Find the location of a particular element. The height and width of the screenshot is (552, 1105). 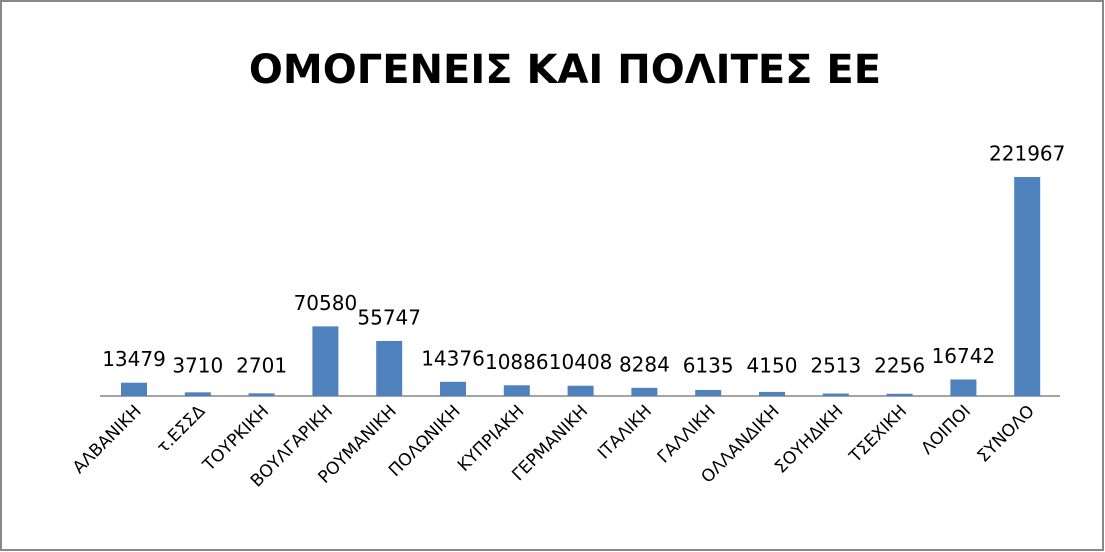

data-label: 2256 is located at coordinates (899, 366).